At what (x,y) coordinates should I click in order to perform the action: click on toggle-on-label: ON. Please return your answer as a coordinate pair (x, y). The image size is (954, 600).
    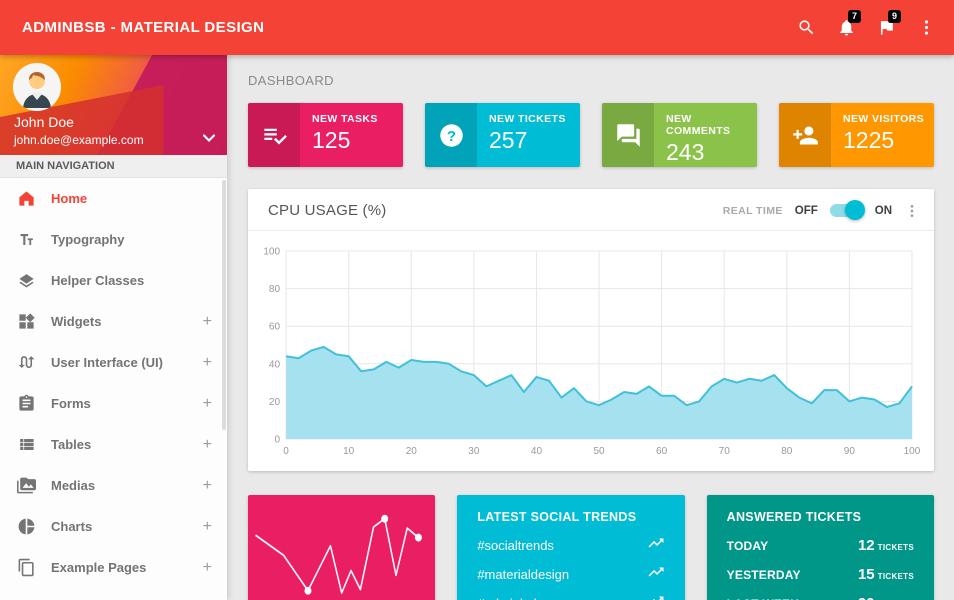
    Looking at the image, I should click on (883, 210).